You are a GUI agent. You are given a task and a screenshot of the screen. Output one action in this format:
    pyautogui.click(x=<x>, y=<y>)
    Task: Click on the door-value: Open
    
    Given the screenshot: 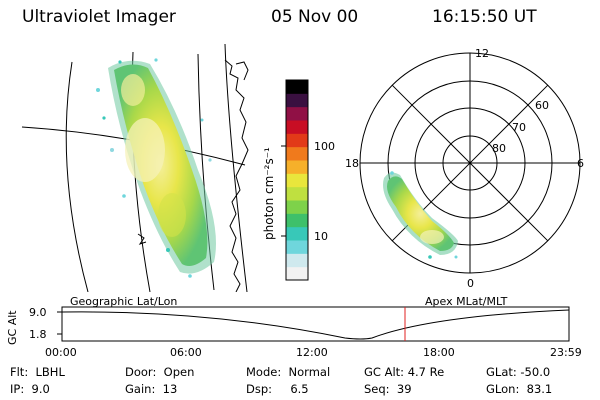 What is the action you would take?
    pyautogui.click(x=179, y=372)
    